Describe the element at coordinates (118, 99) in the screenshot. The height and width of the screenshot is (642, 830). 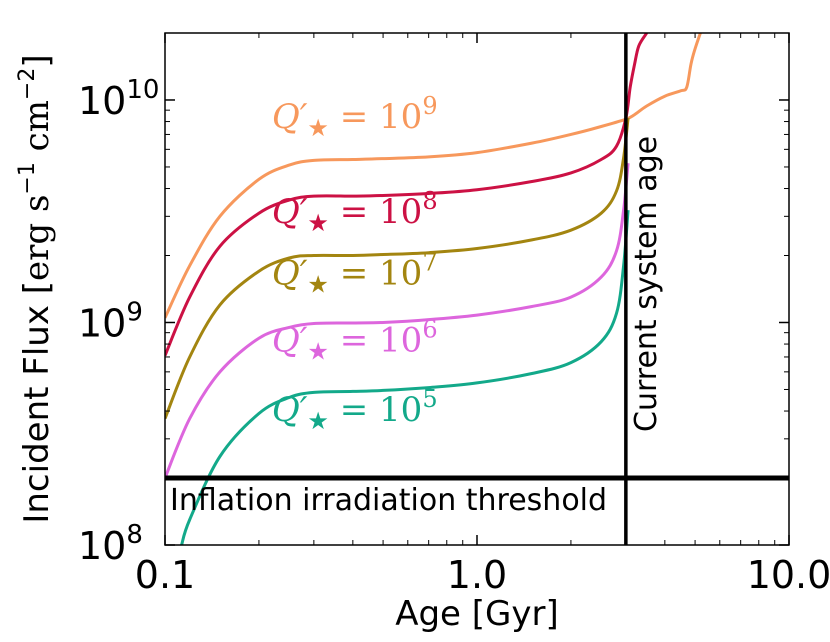
I see `y-tick-label-2: 10¹⁰` at that location.